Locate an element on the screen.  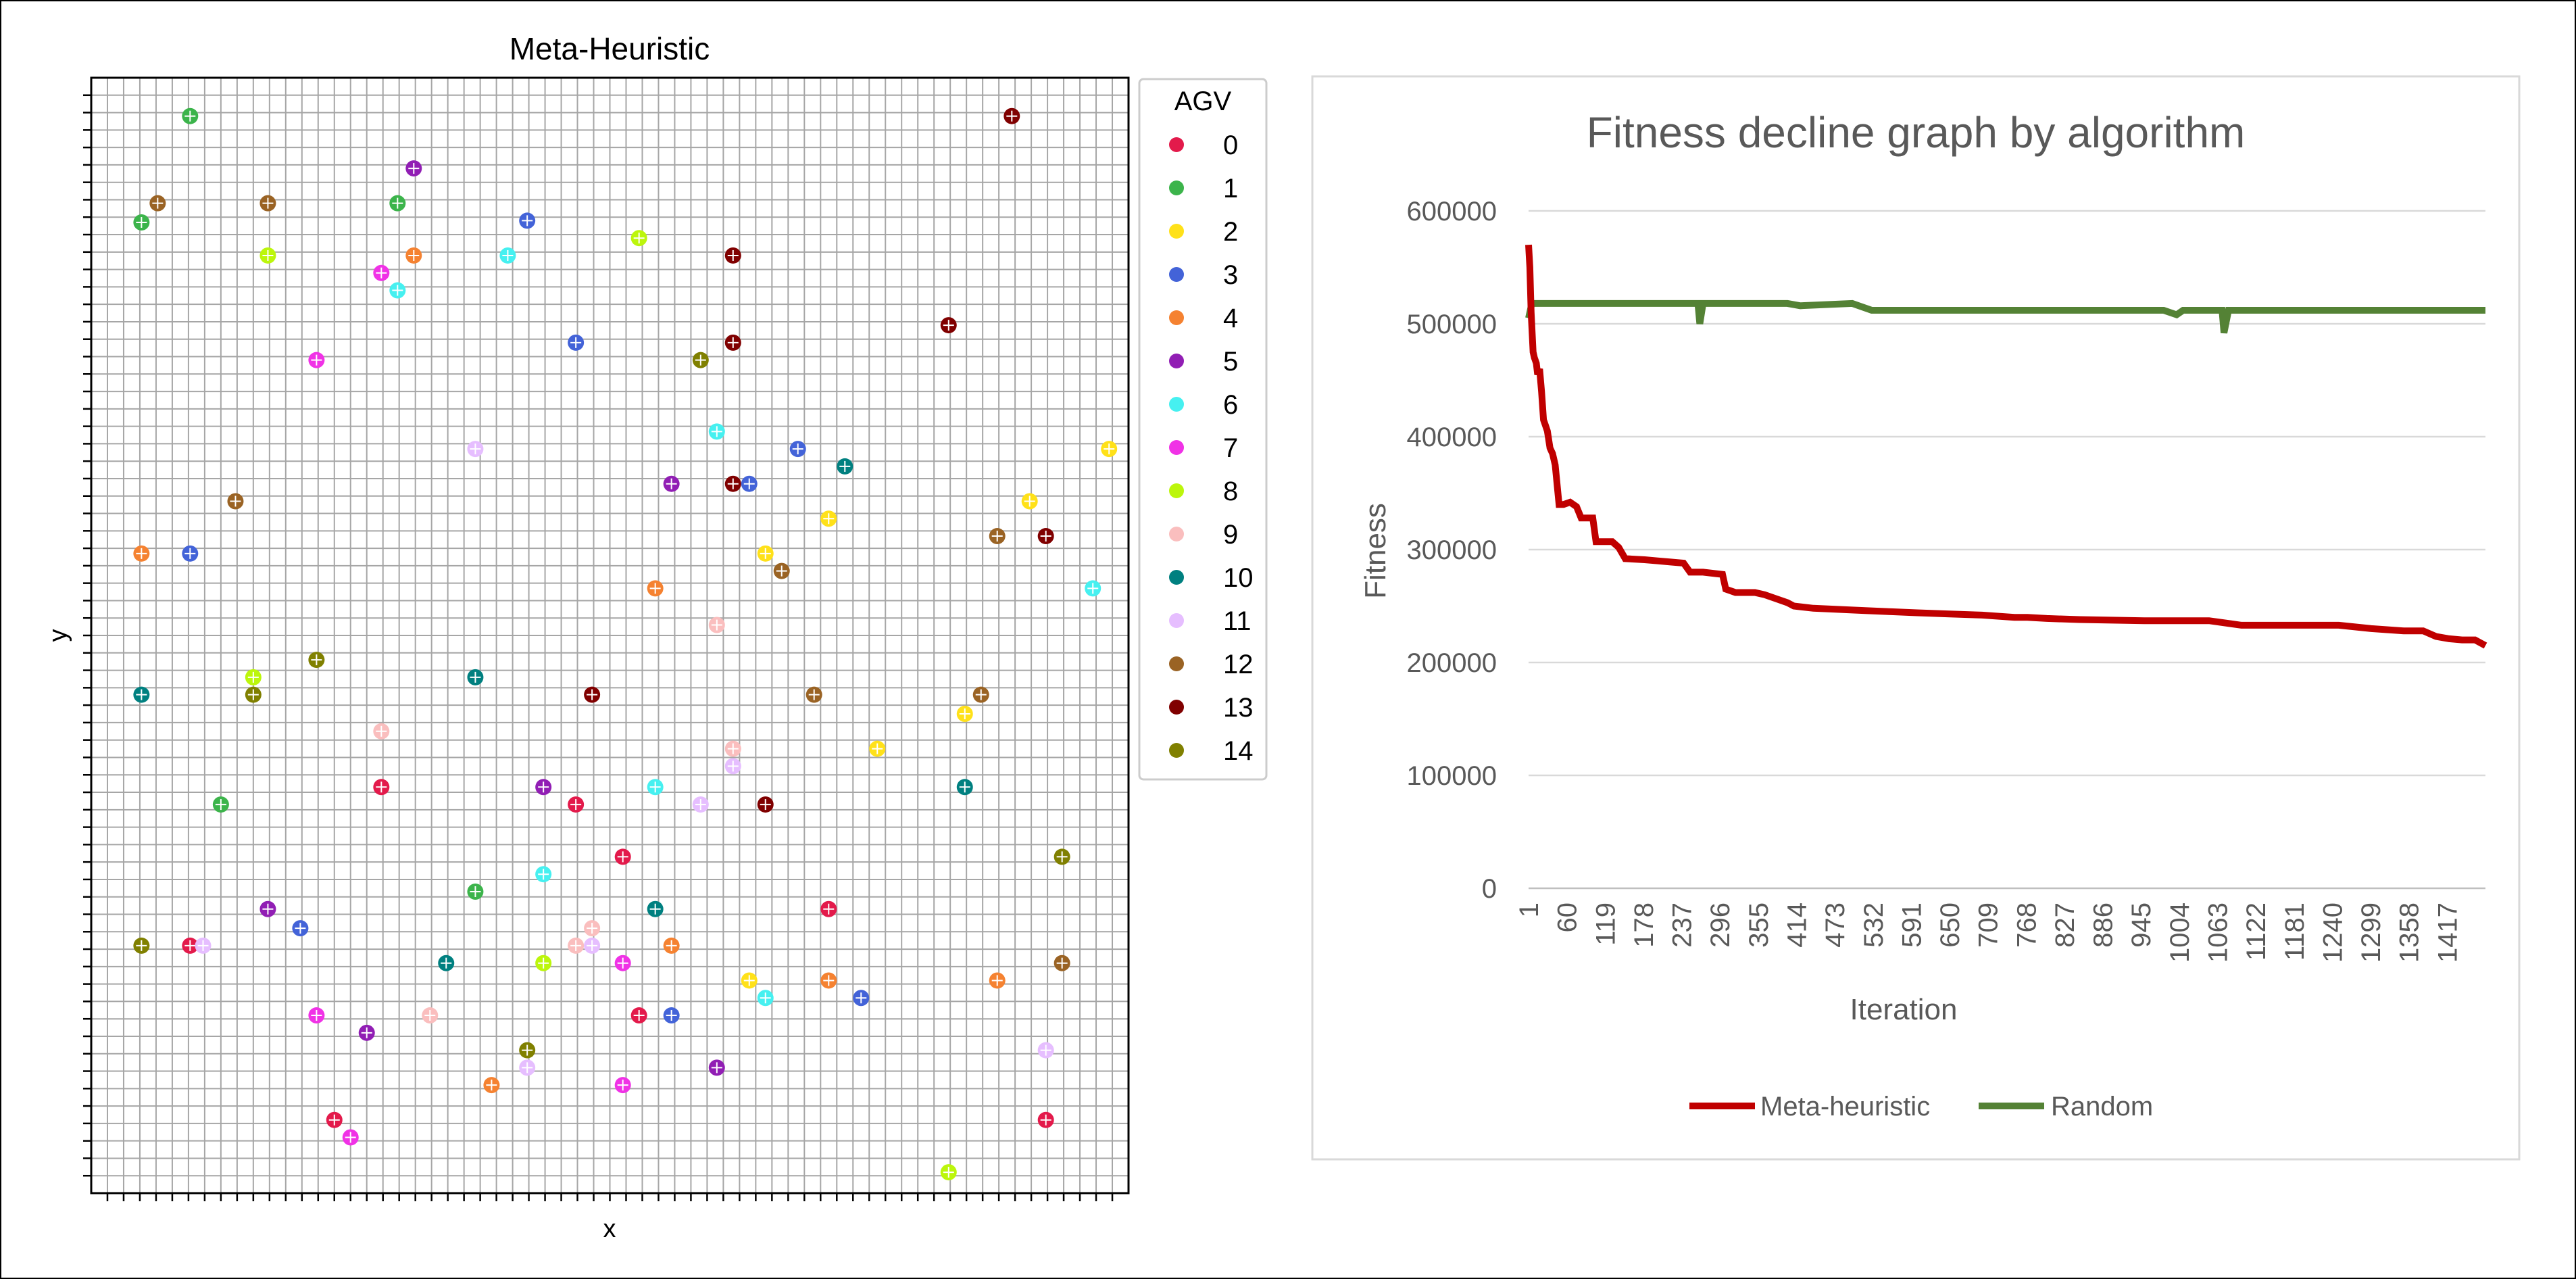
line-chart-series is located at coordinates (2006, 447).